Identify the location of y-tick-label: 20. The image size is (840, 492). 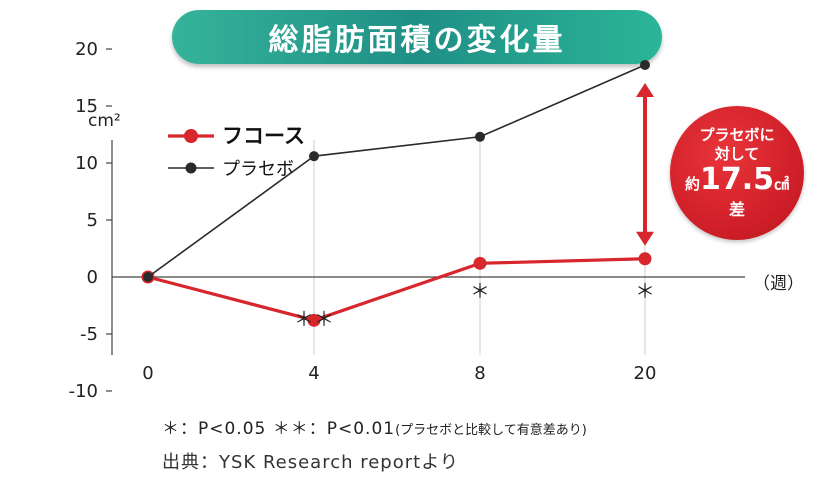
(86, 49).